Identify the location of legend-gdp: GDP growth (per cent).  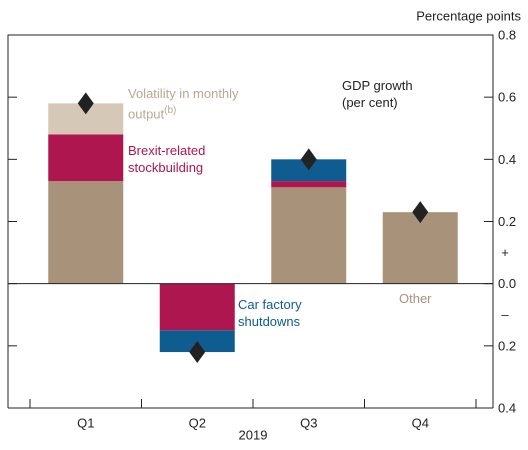
(387, 94).